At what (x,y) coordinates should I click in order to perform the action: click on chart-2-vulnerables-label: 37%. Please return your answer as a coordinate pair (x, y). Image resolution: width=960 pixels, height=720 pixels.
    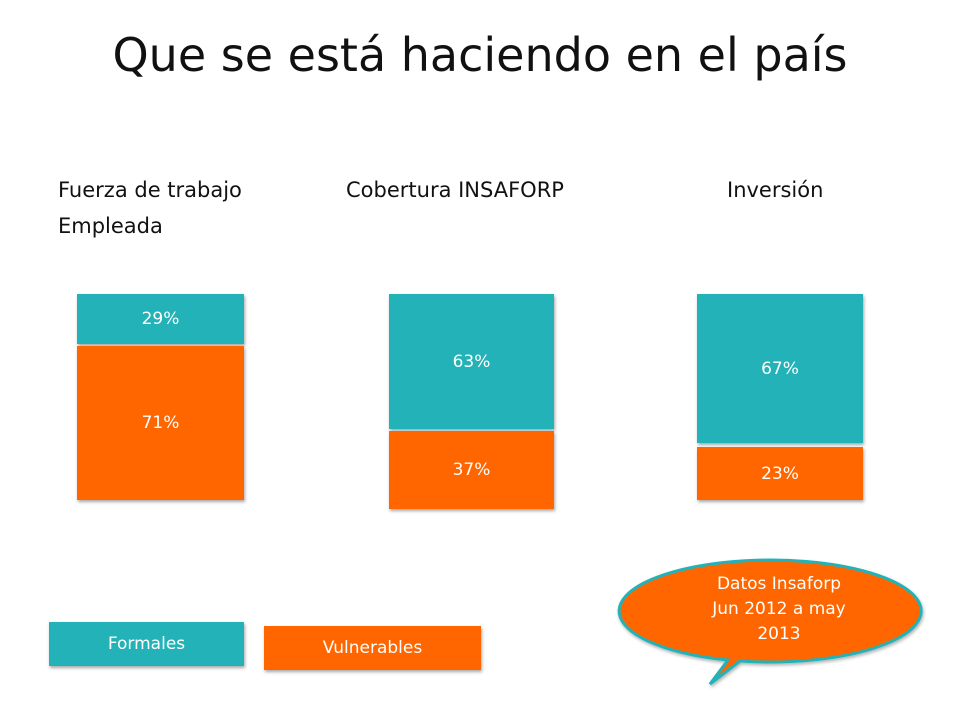
    Looking at the image, I should click on (471, 470).